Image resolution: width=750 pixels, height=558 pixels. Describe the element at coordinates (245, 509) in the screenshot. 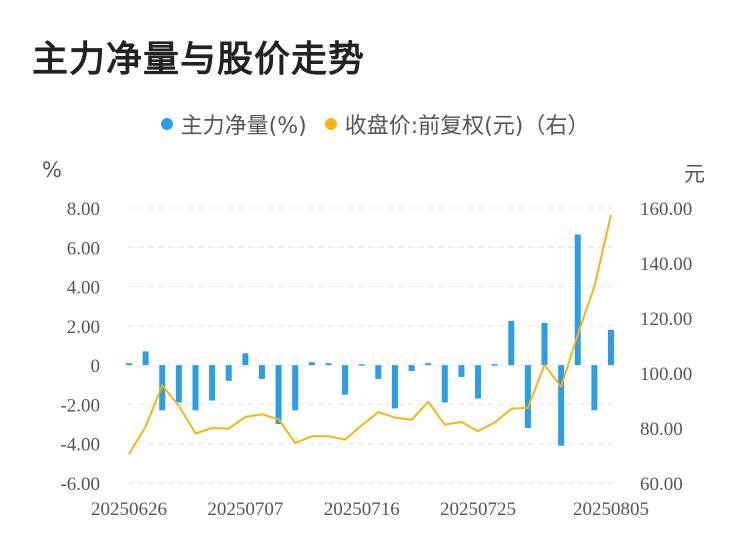

I see `x-tick-label: 20250707` at that location.